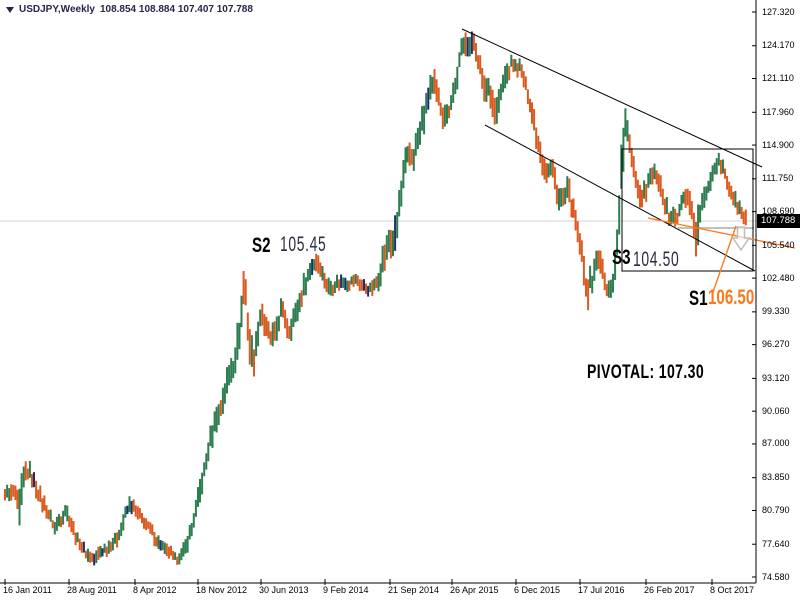  What do you see at coordinates (284, 590) in the screenshot?
I see `date-axis-label: 30 Jun 2013` at bounding box center [284, 590].